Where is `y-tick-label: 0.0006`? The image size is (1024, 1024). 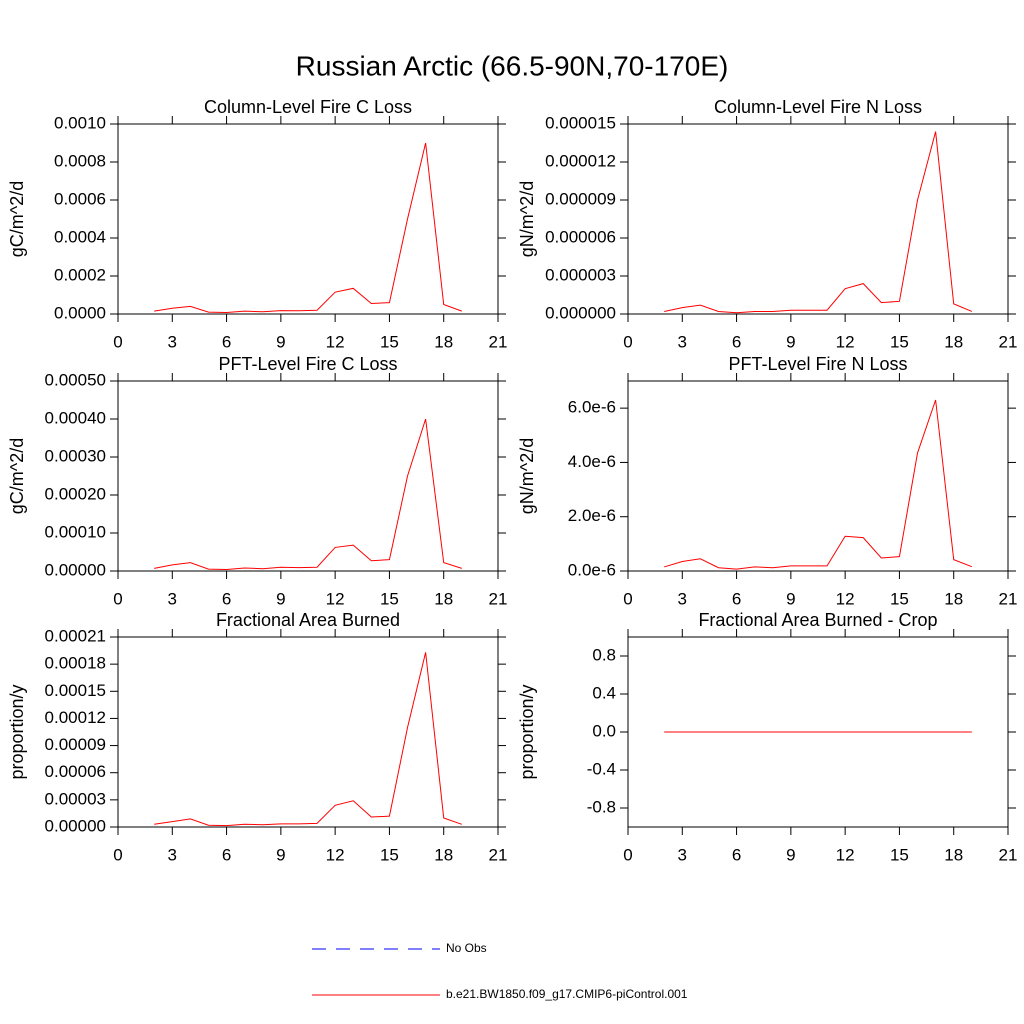 y-tick-label: 0.0006 is located at coordinates (80, 198).